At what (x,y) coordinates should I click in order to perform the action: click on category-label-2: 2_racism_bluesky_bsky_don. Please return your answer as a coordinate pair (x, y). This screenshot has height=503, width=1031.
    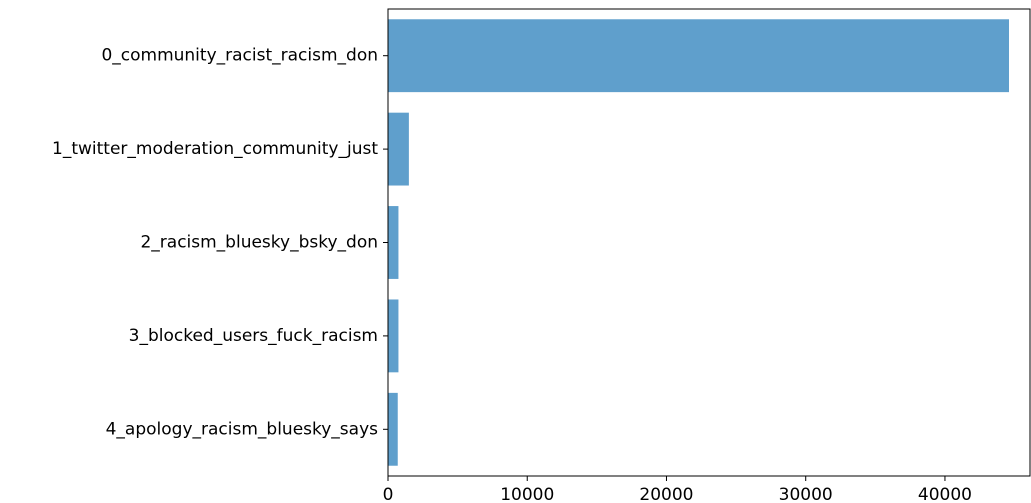
    Looking at the image, I should click on (259, 243).